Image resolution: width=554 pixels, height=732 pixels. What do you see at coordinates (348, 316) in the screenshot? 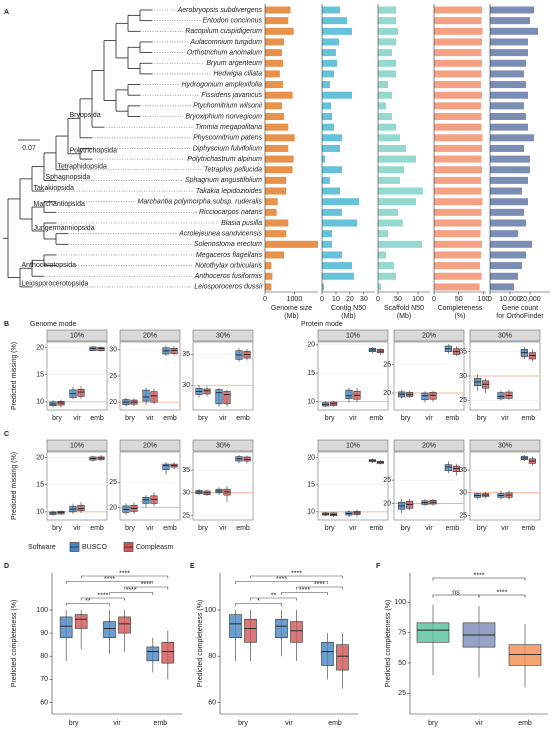
I see `x-axis-label: (Mb)` at bounding box center [348, 316].